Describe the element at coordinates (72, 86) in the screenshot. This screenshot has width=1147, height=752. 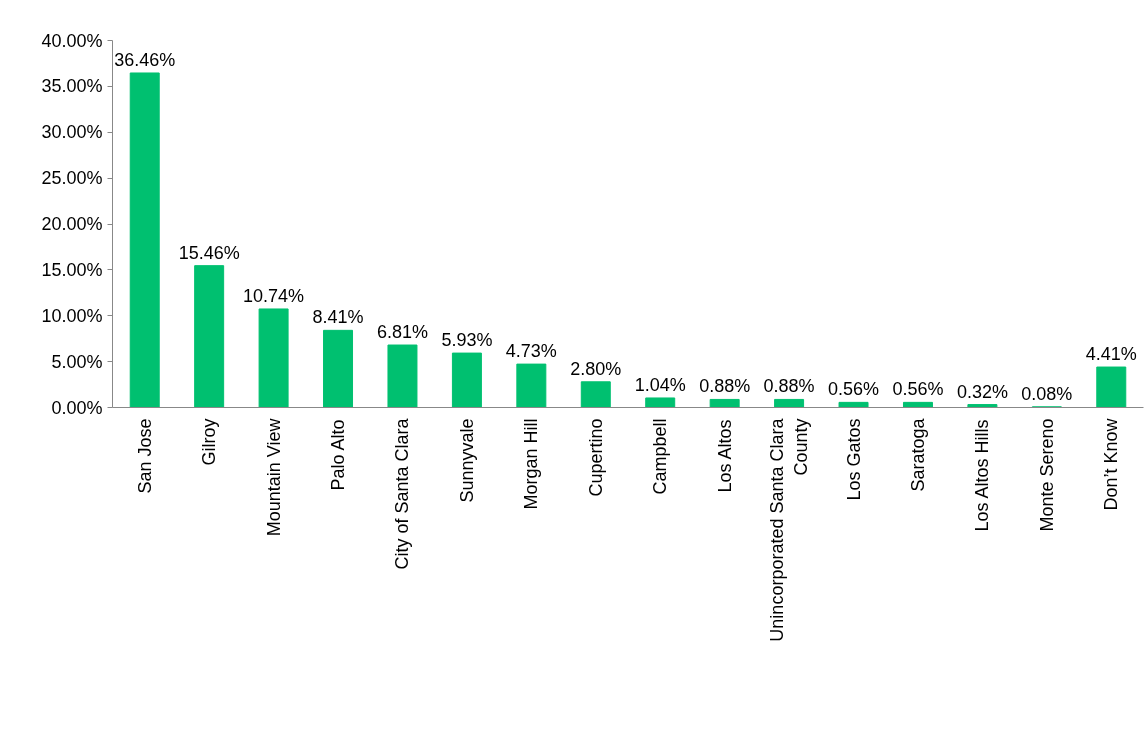
I see `y-tick-label: 35.00%` at that location.